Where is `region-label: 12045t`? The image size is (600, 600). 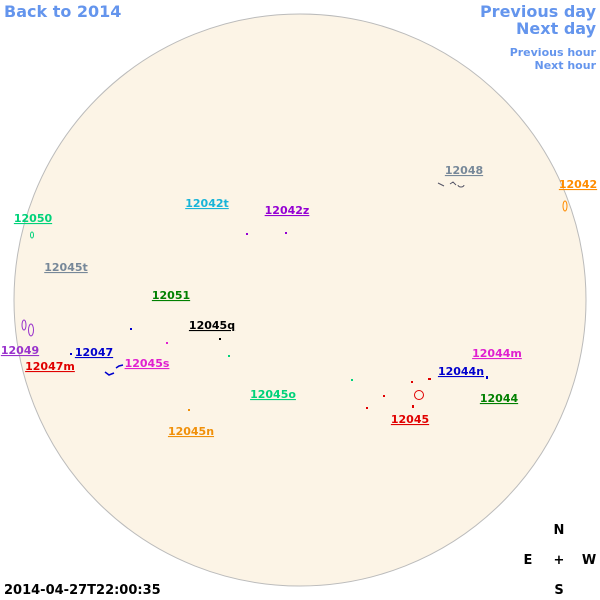
region-label: 12045t is located at coordinates (66, 267).